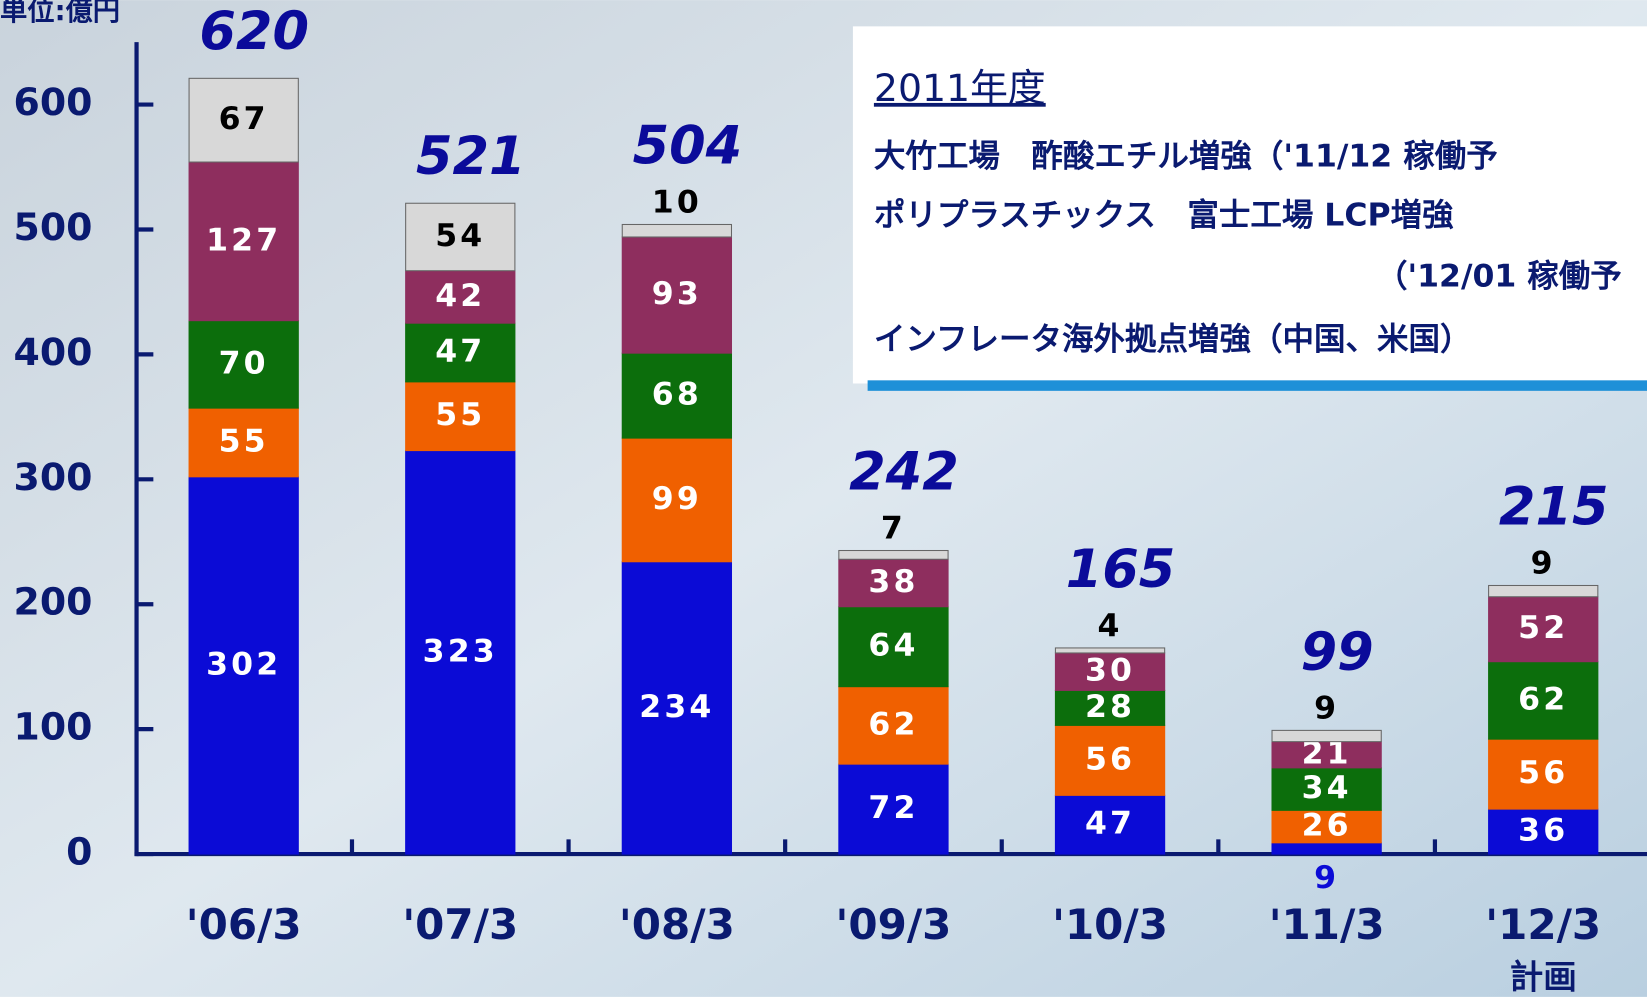  I want to click on textbox-line: 大竹工場 酢酸エチル増強（'11/12 稼働予, so click(1186, 157).